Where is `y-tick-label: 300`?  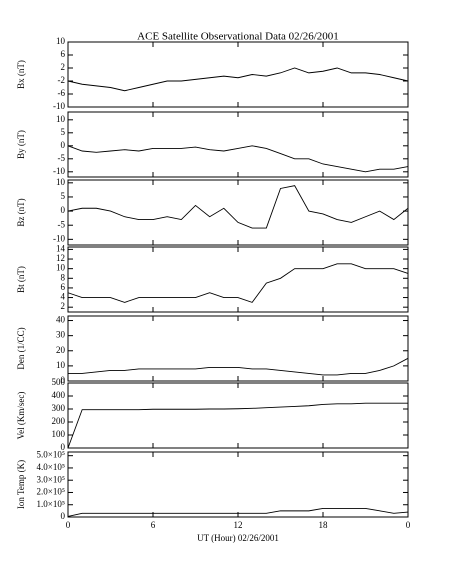
y-tick-label: 300 is located at coordinates (59, 408).